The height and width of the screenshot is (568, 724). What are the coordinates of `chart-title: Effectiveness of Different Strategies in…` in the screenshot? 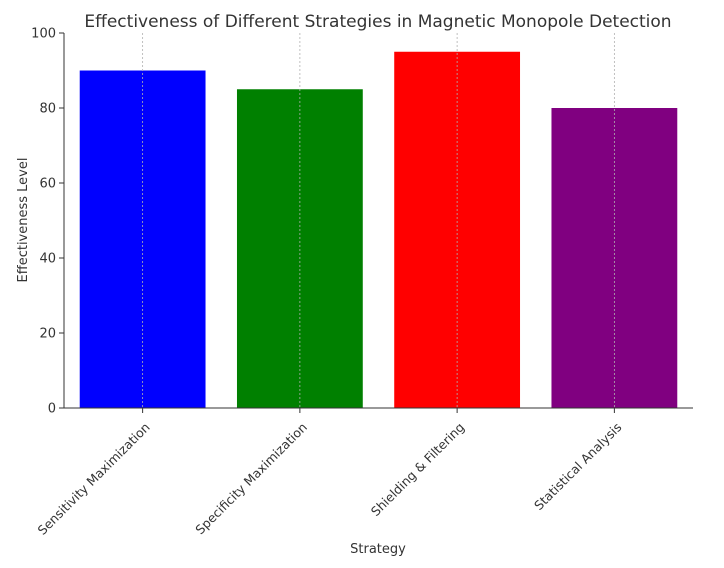 It's located at (377, 22).